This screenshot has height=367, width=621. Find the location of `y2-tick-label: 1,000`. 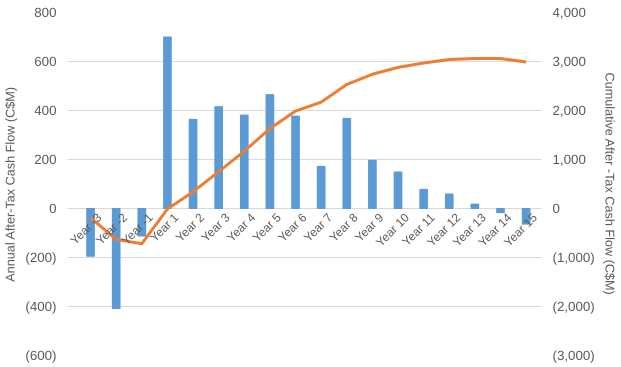

y2-tick-label: 1,000 is located at coordinates (569, 159).